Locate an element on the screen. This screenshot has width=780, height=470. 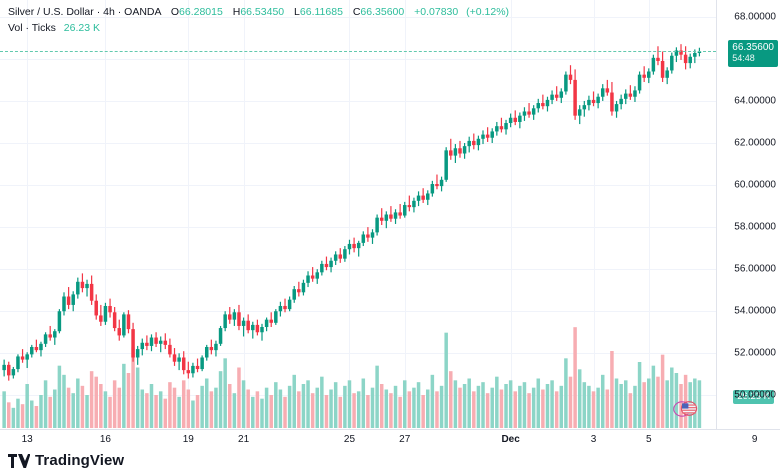
current-price-badge: 66.35600 54:48 is located at coordinates (753, 54).